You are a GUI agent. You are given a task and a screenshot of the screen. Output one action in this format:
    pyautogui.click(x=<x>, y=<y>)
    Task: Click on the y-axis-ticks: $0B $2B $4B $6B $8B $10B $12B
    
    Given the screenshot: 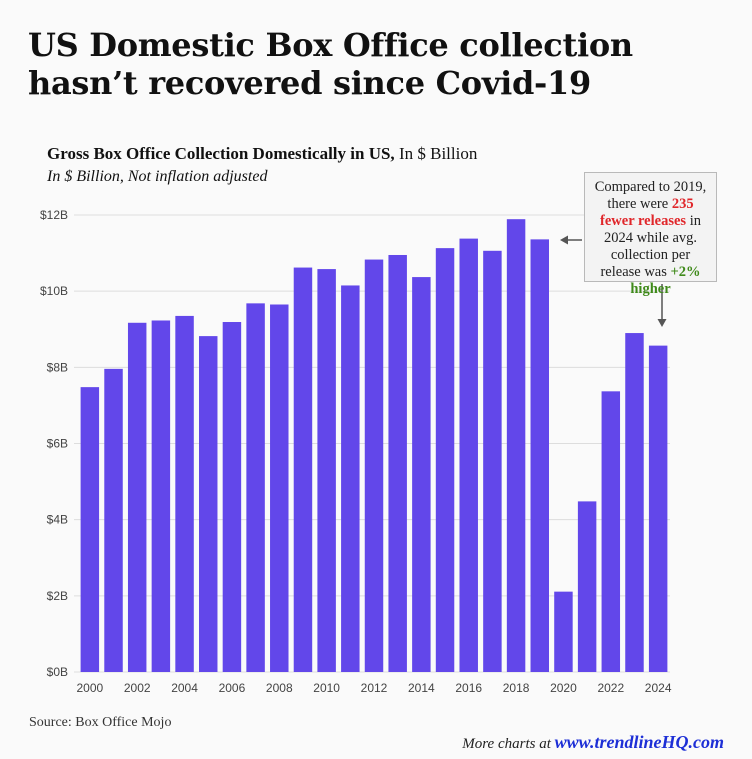 What is the action you would take?
    pyautogui.click(x=54, y=443)
    